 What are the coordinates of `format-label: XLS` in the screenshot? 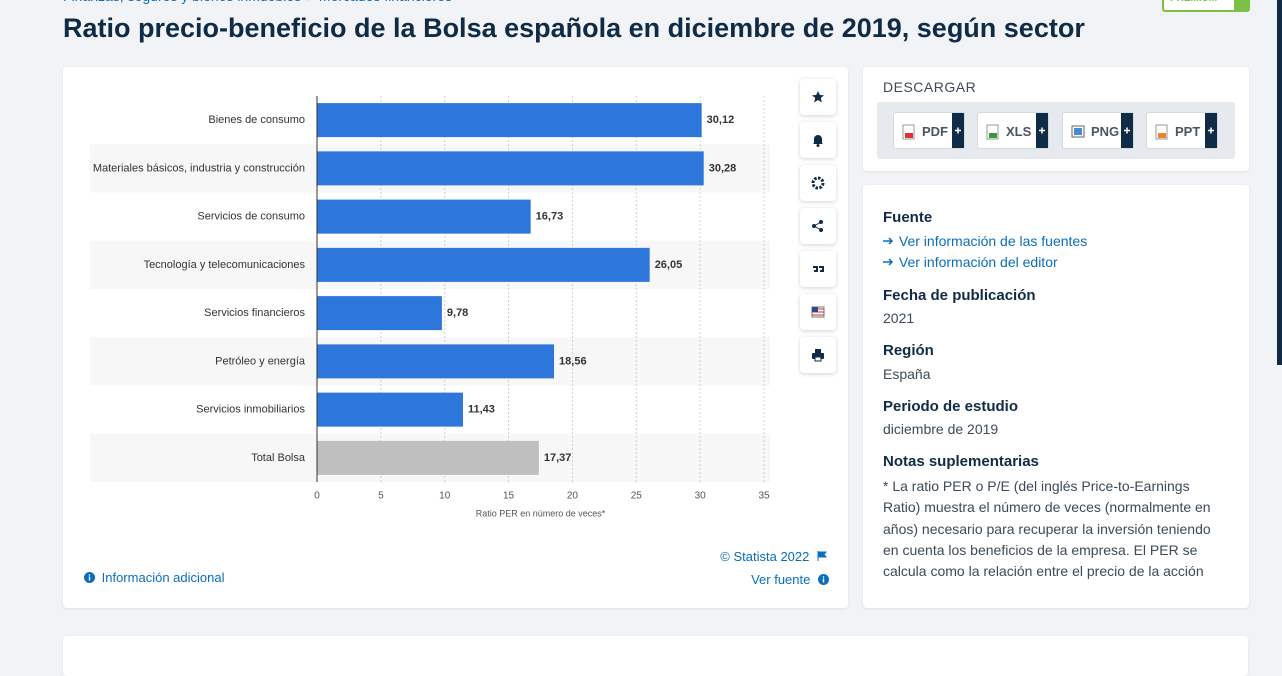 It's located at (1019, 131).